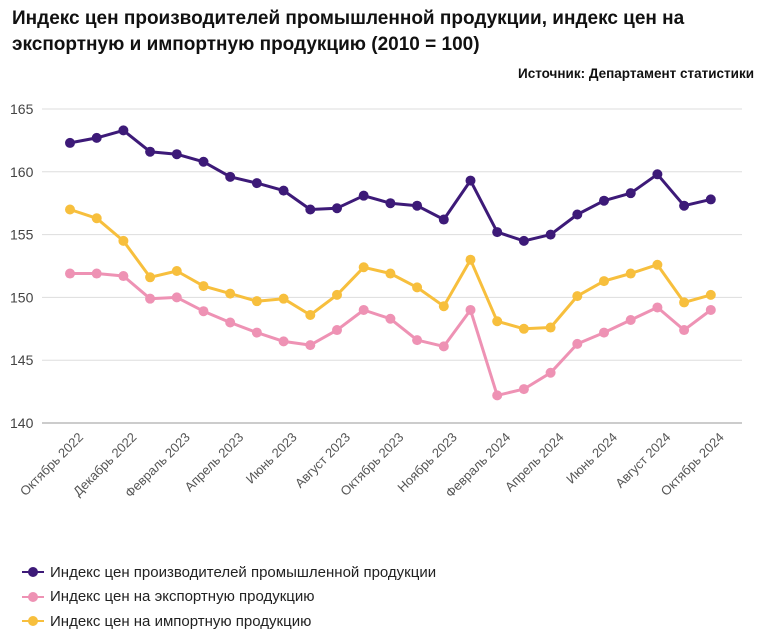  What do you see at coordinates (33, 621) in the screenshot?
I see `legend-marker-import` at bounding box center [33, 621].